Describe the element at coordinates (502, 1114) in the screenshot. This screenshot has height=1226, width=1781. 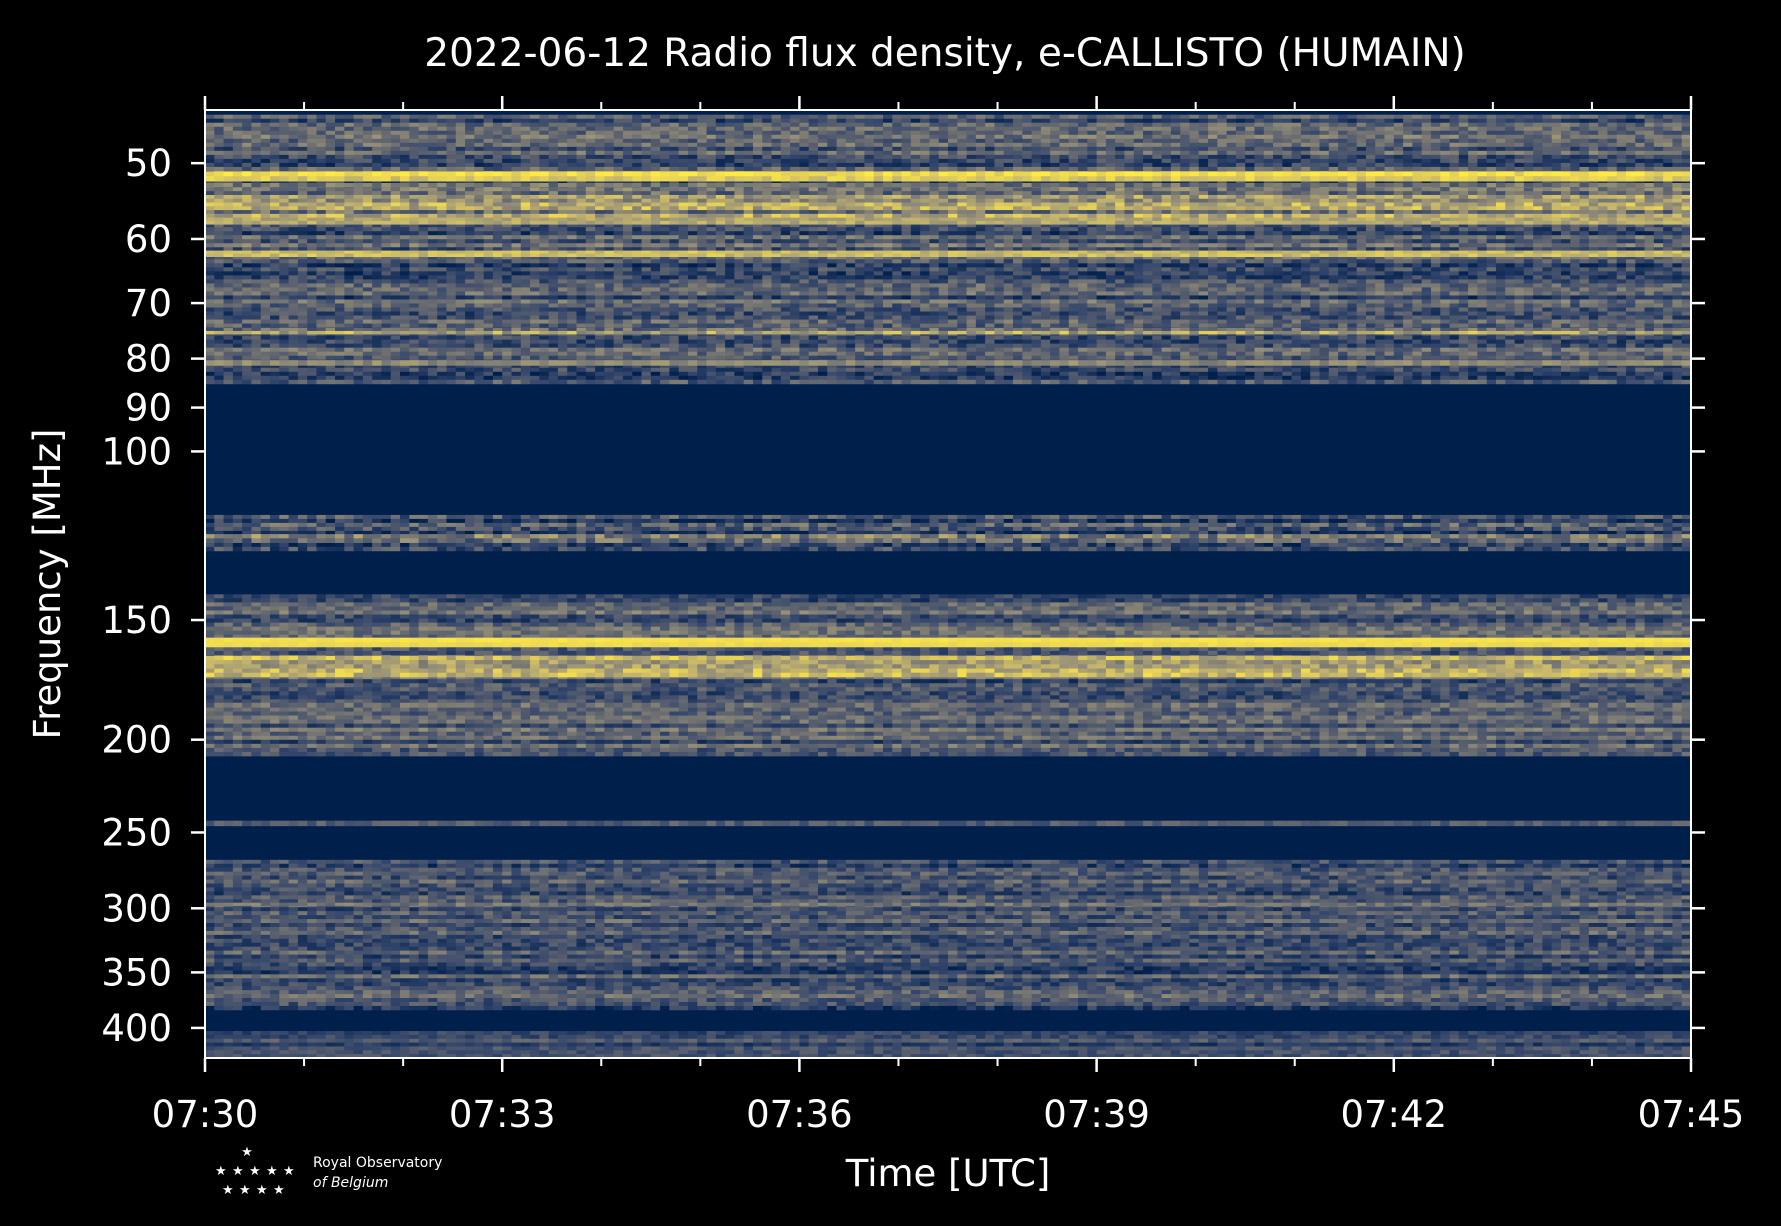
I see `x-tick-label: 07:33` at that location.